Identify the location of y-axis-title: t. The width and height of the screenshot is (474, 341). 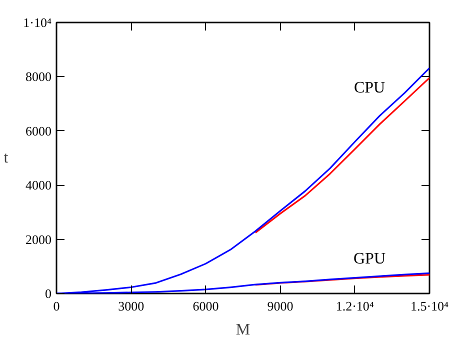
(6, 158).